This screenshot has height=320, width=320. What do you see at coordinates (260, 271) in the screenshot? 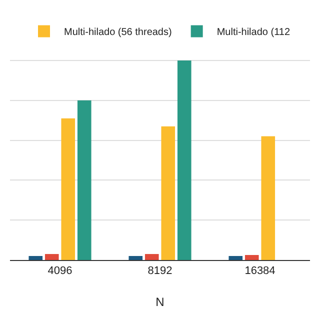
I see `x-tick-label: 16384` at bounding box center [260, 271].